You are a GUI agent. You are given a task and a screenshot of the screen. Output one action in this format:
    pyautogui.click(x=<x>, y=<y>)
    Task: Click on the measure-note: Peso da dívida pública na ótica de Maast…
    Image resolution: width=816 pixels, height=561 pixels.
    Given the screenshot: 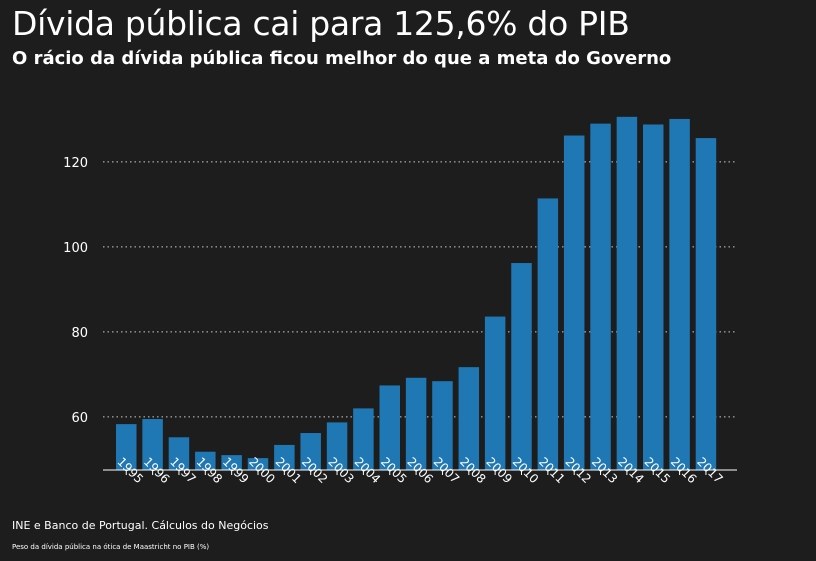 What is the action you would take?
    pyautogui.click(x=111, y=547)
    